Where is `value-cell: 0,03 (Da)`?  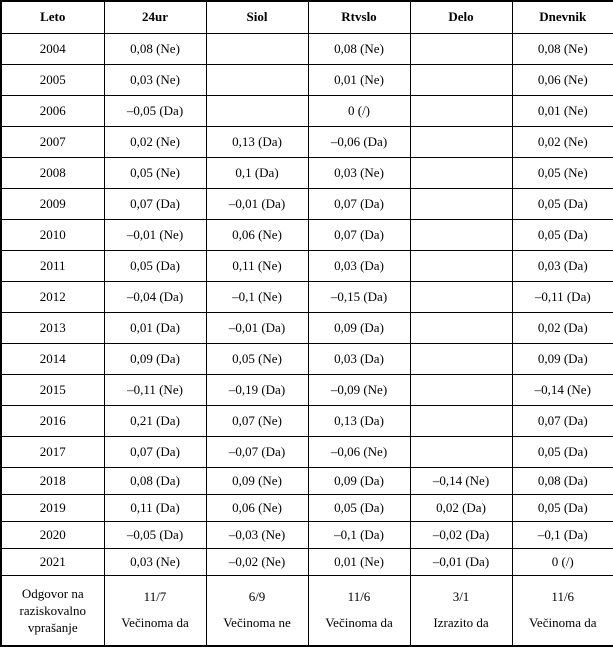
value-cell: 0,03 (Da) is located at coordinates (359, 265).